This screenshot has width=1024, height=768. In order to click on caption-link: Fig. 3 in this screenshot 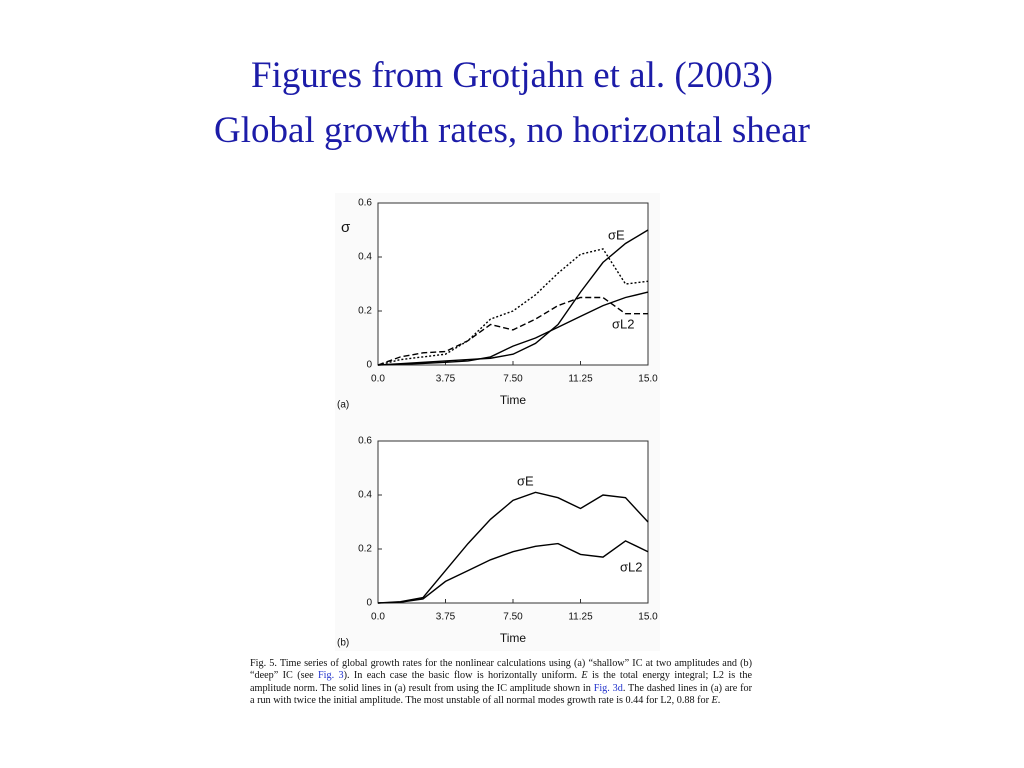, I will do `click(330, 676)`.